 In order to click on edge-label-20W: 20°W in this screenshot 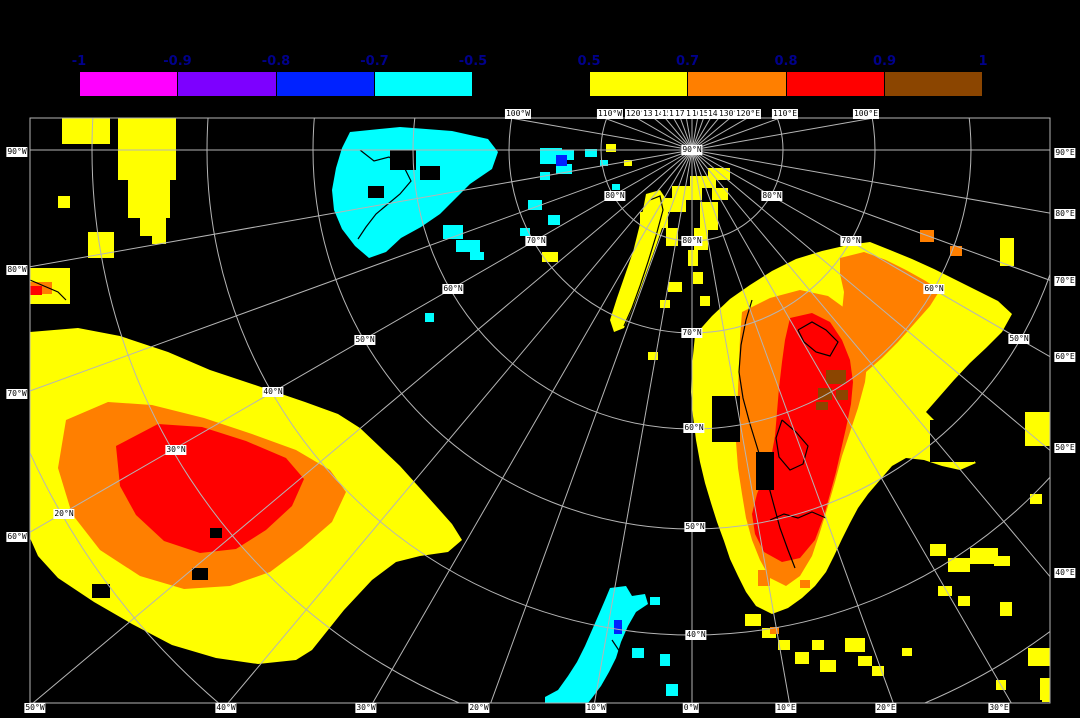, I will do `click(479, 708)`.